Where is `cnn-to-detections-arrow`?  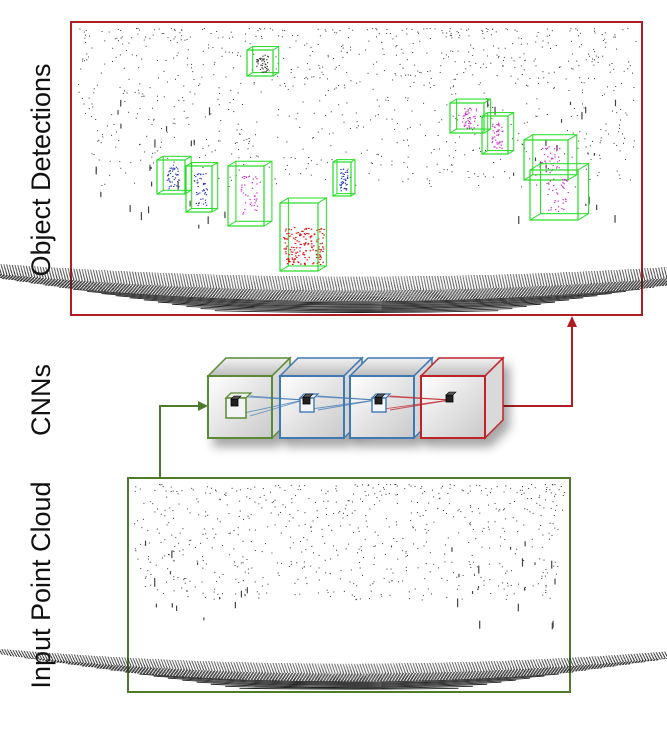 cnn-to-detections-arrow is located at coordinates (538, 361).